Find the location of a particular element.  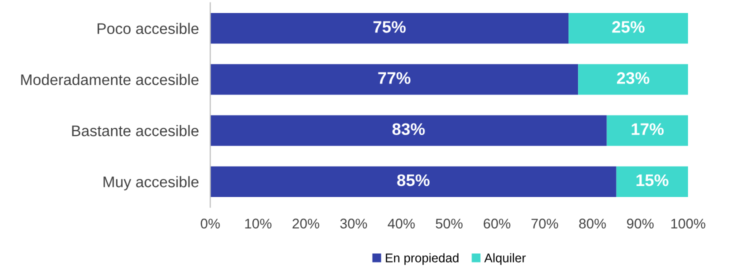

data-label: 15% is located at coordinates (652, 180).